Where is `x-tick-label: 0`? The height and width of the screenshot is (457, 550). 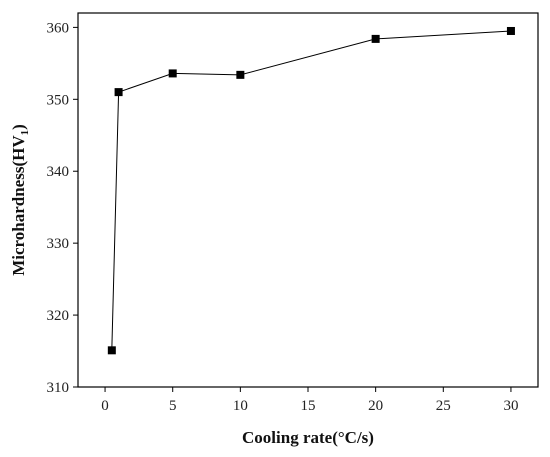
x-tick-label: 0 is located at coordinates (105, 406).